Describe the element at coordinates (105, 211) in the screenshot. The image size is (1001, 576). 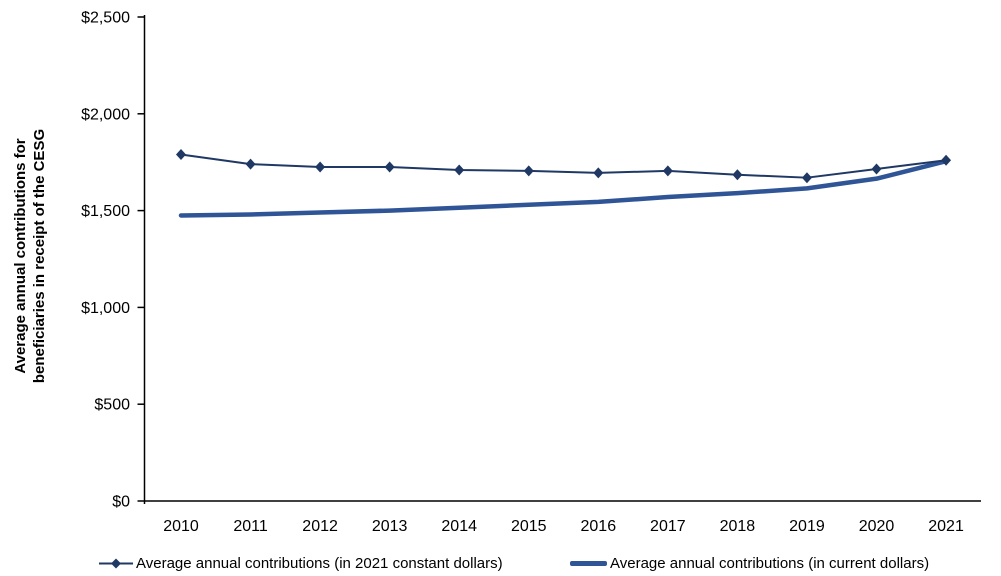
I see `y-tick-label: $1,500` at that location.